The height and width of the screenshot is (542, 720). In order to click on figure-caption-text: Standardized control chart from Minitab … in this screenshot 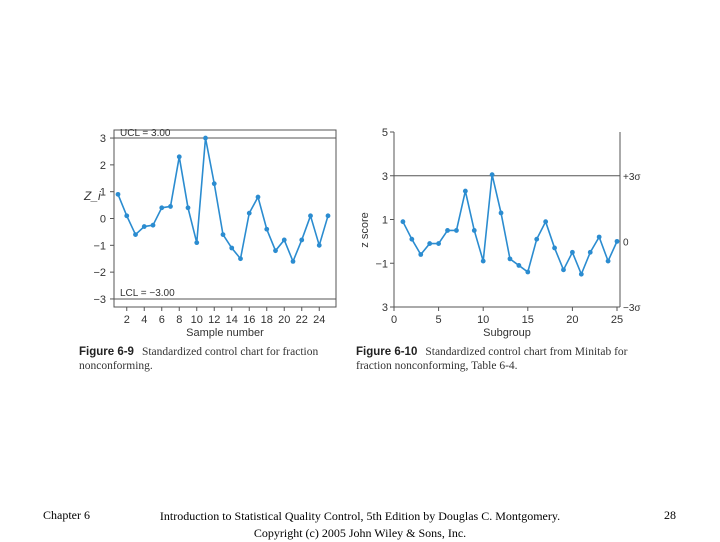, I will do `click(492, 359)`.